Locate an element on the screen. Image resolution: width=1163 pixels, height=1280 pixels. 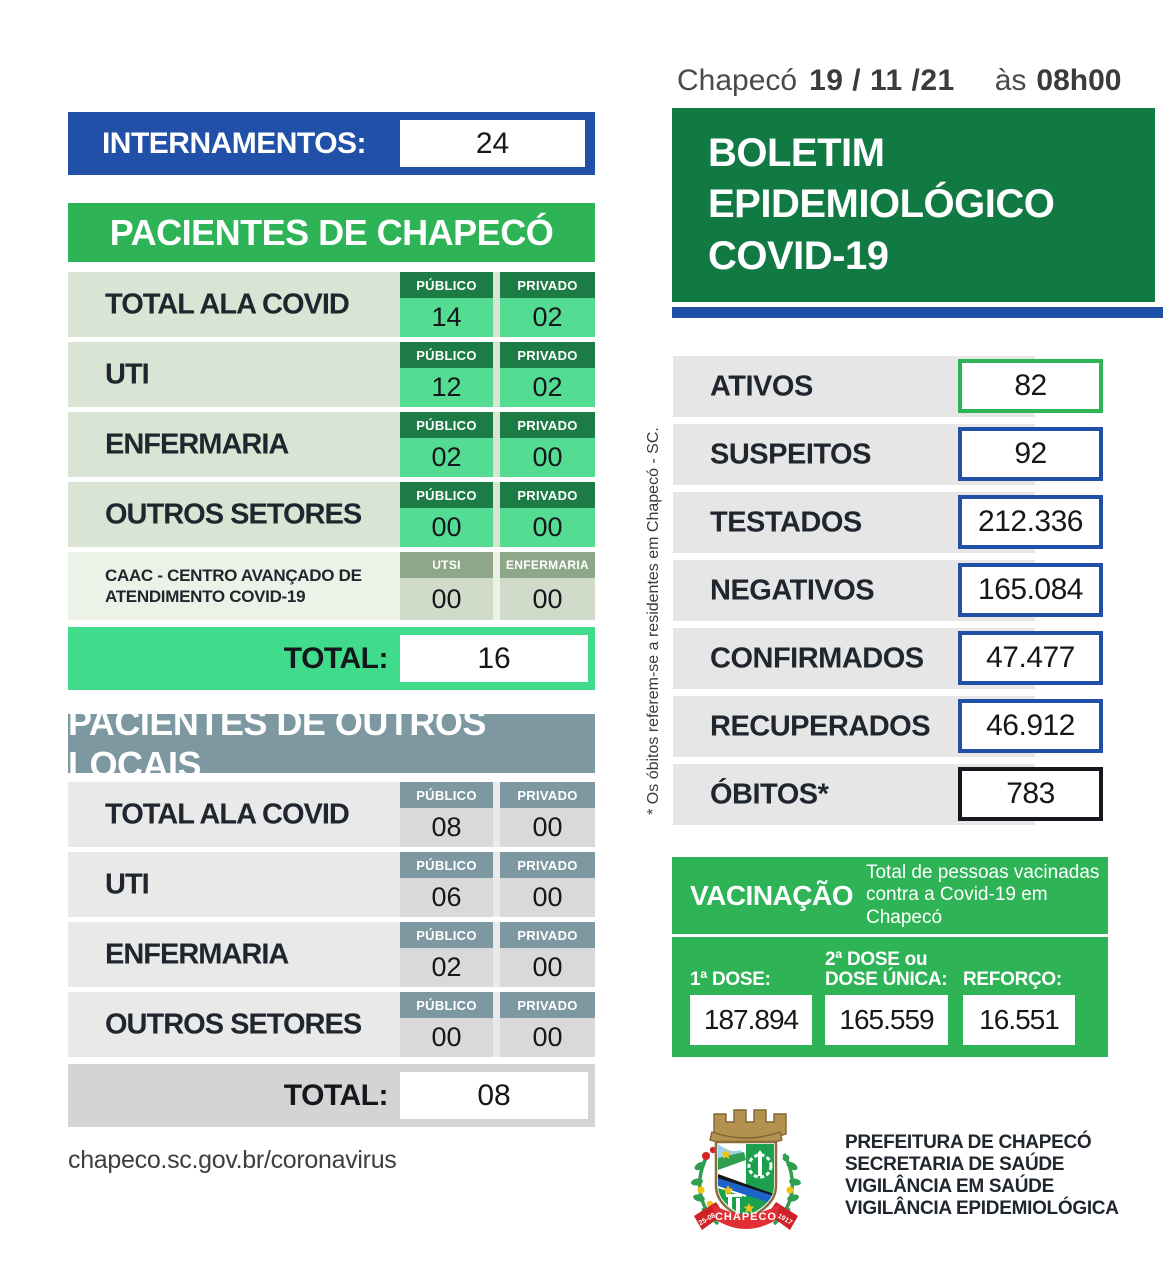
stat-value: 82 is located at coordinates (1030, 386).